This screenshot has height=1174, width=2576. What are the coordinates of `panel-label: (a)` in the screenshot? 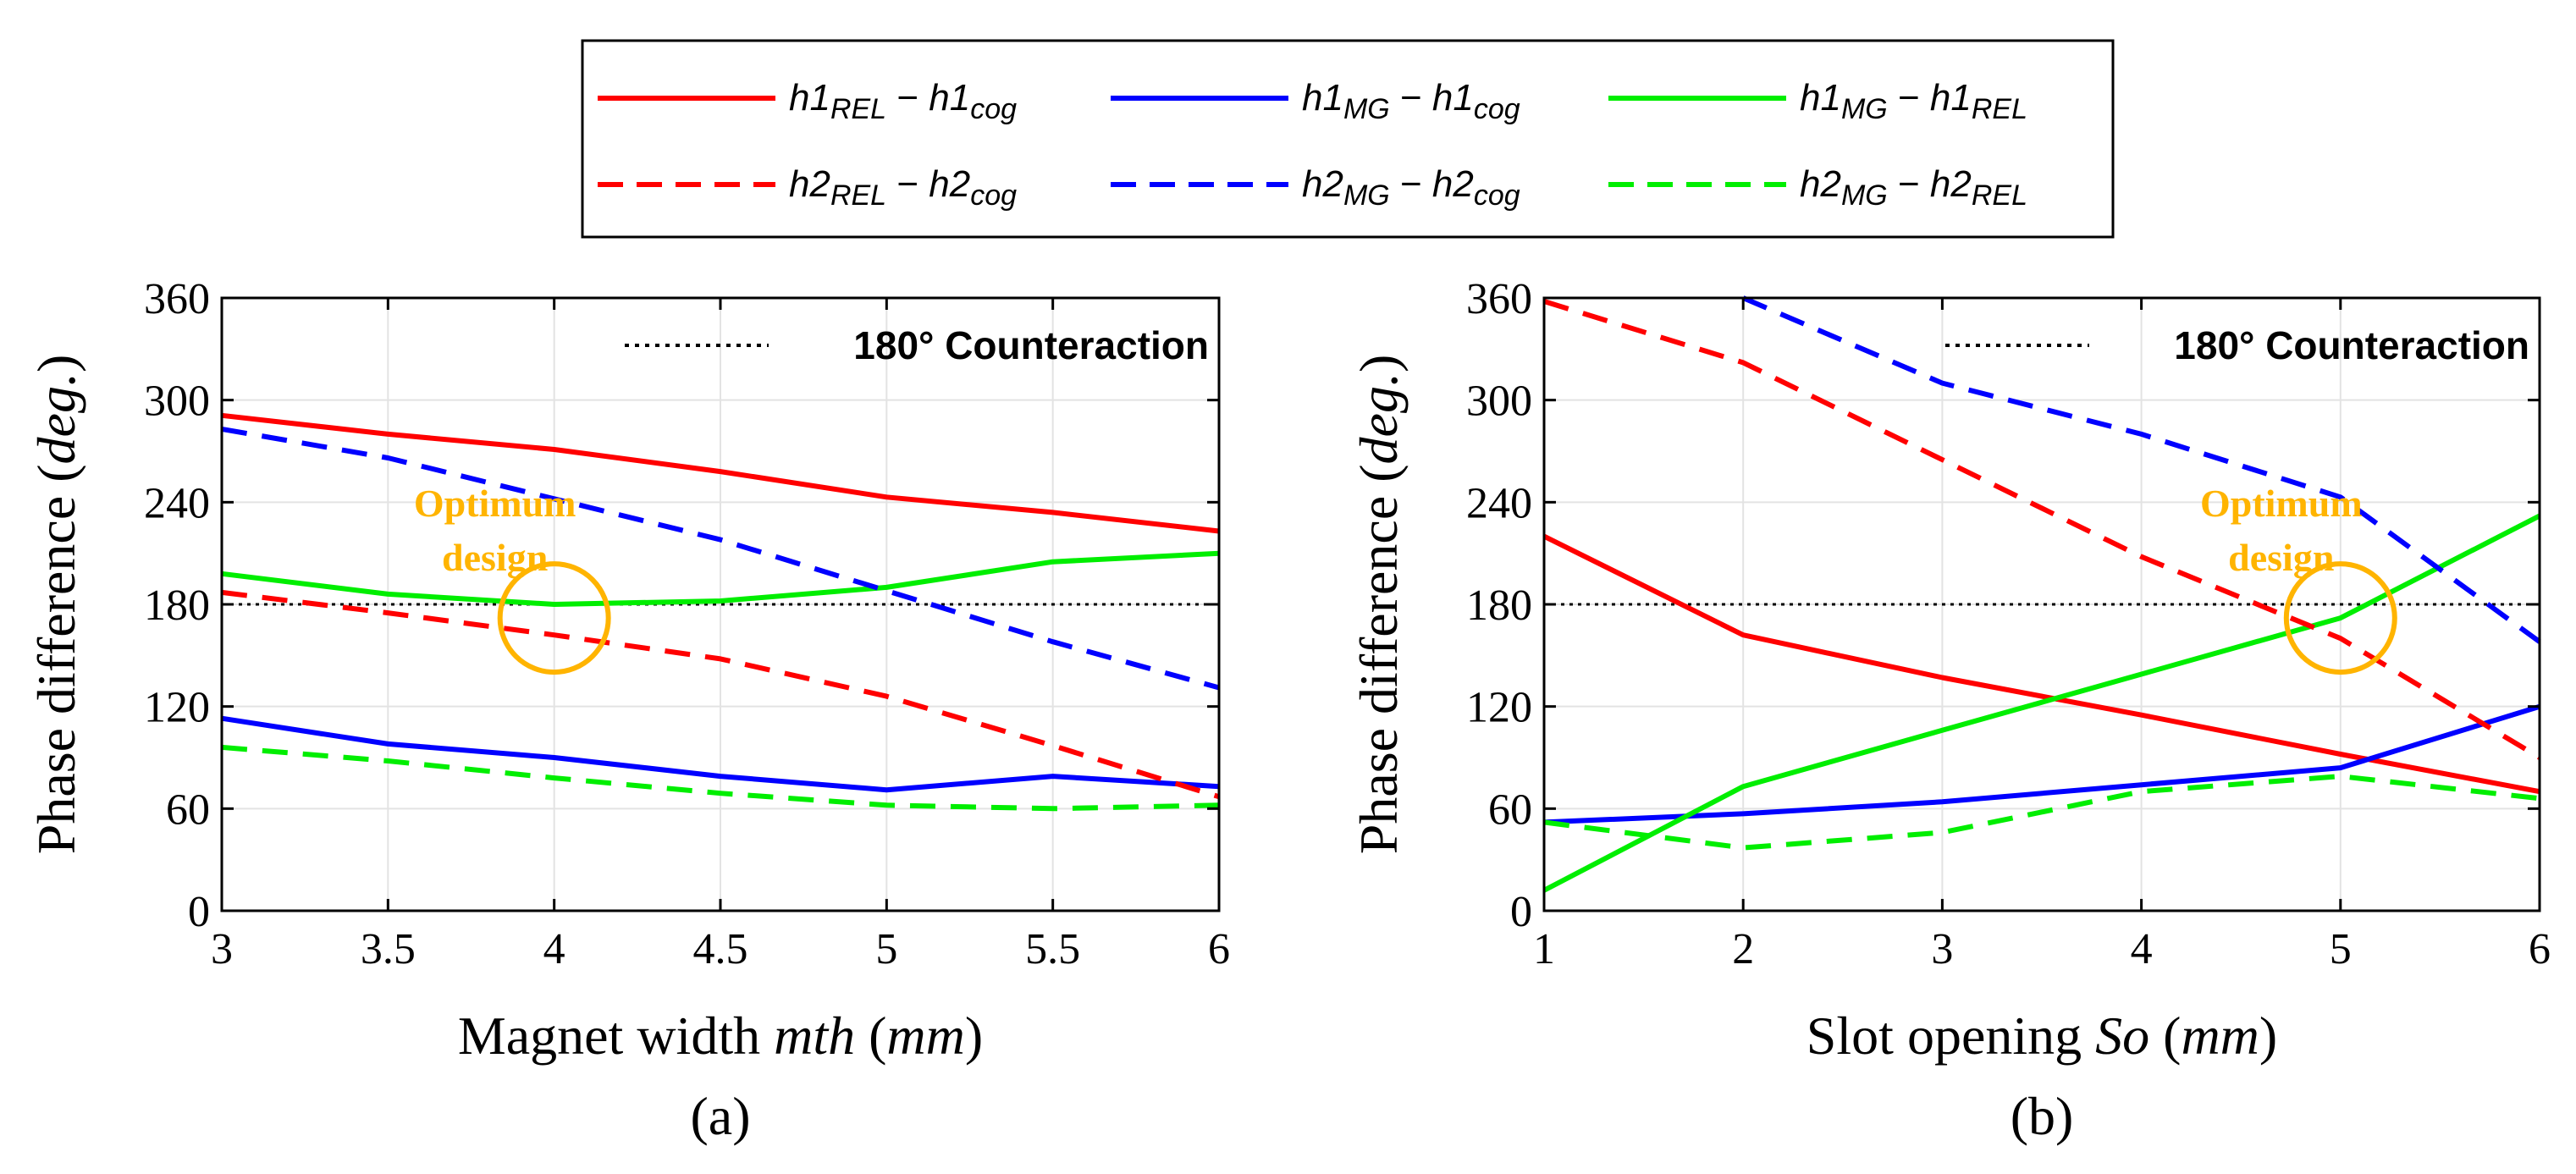 It's located at (720, 1116).